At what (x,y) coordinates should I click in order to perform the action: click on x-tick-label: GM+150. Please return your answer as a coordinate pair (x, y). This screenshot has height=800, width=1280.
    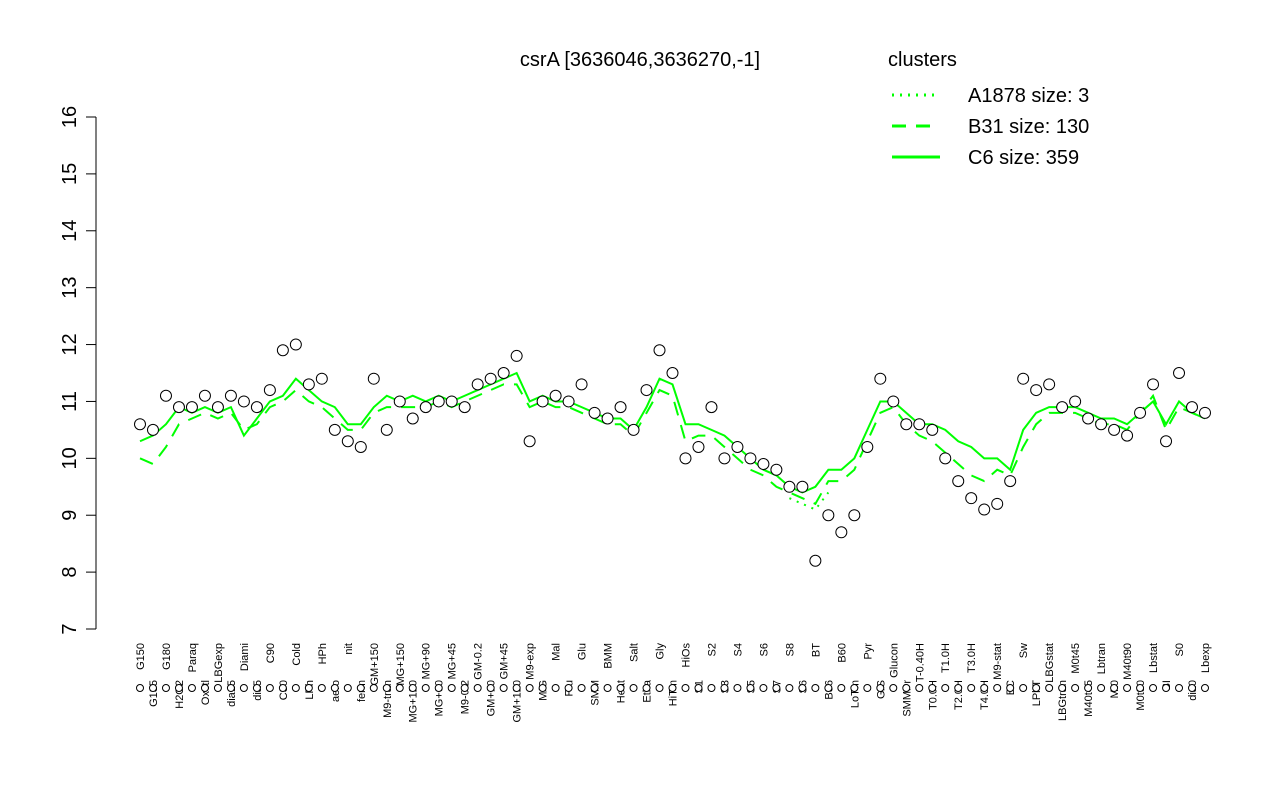
    Looking at the image, I should click on (375, 664).